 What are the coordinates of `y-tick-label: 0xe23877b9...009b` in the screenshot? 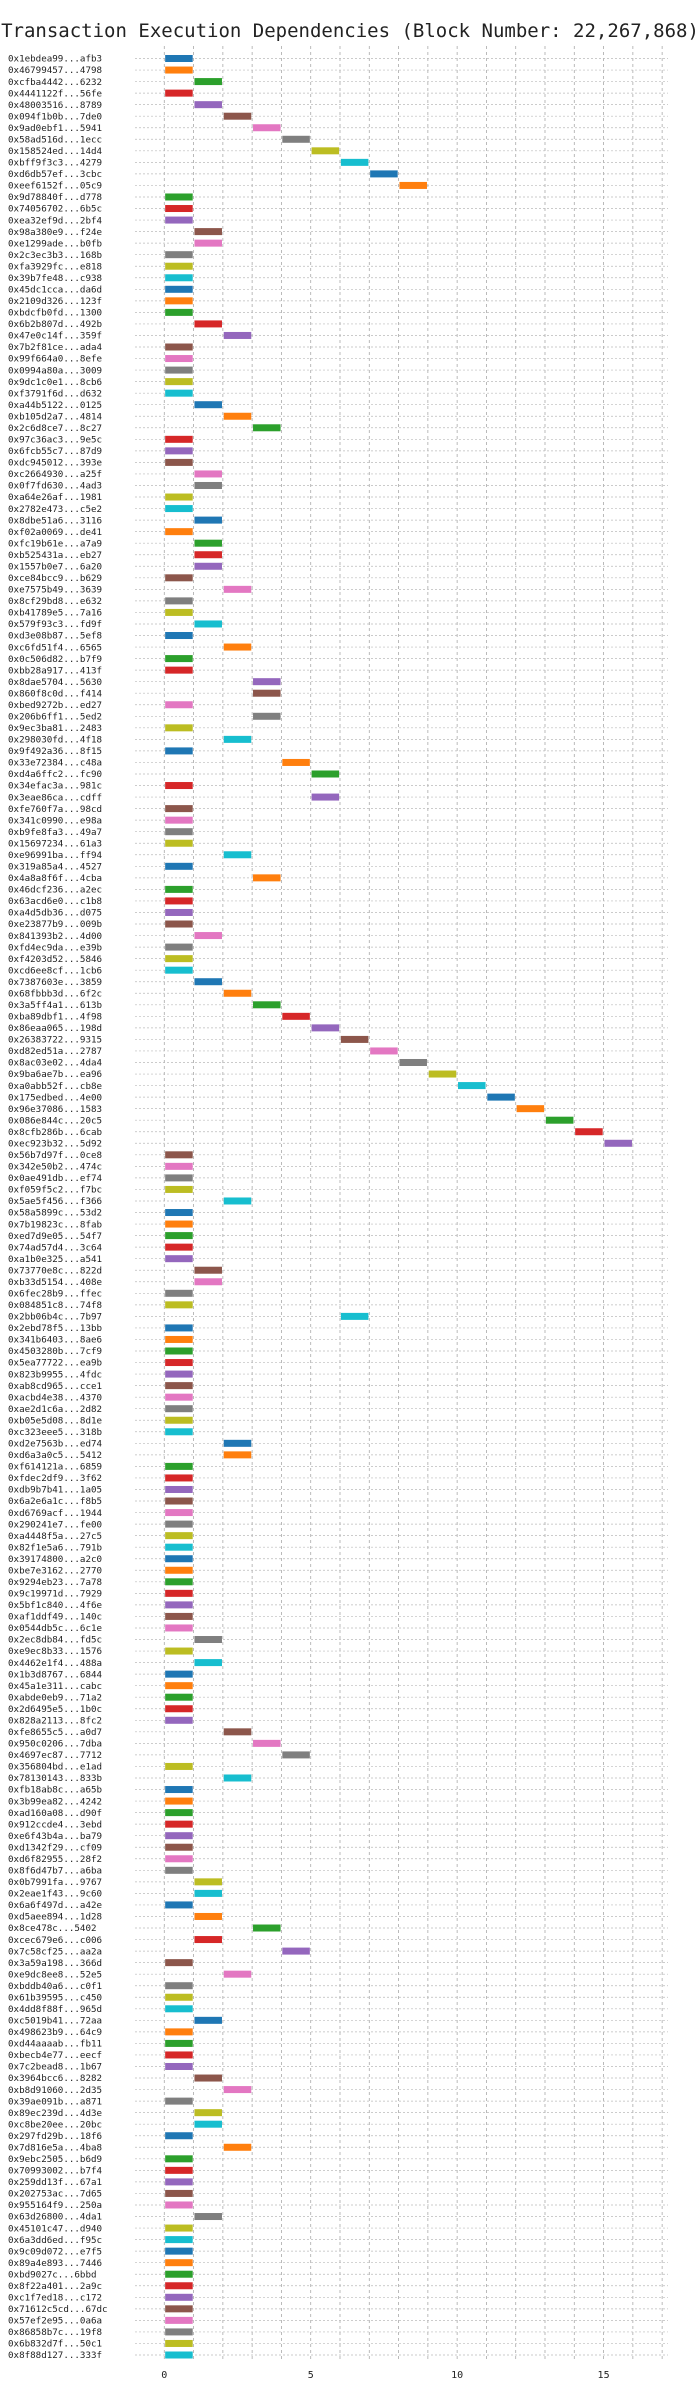 It's located at (55, 924).